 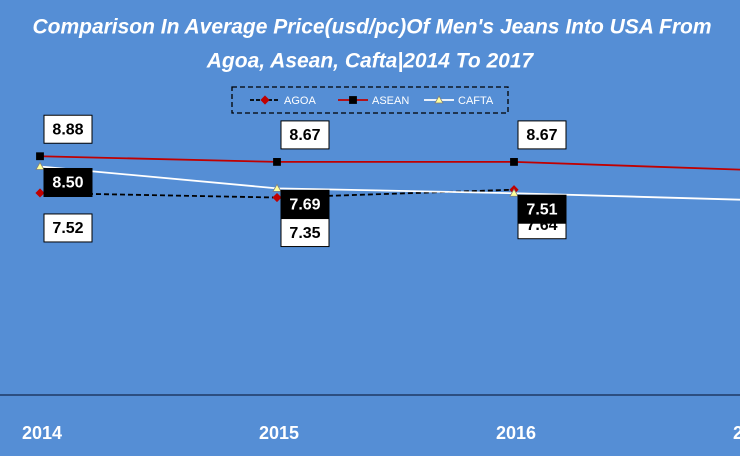 I want to click on legend-label: AGOA, so click(x=300, y=101).